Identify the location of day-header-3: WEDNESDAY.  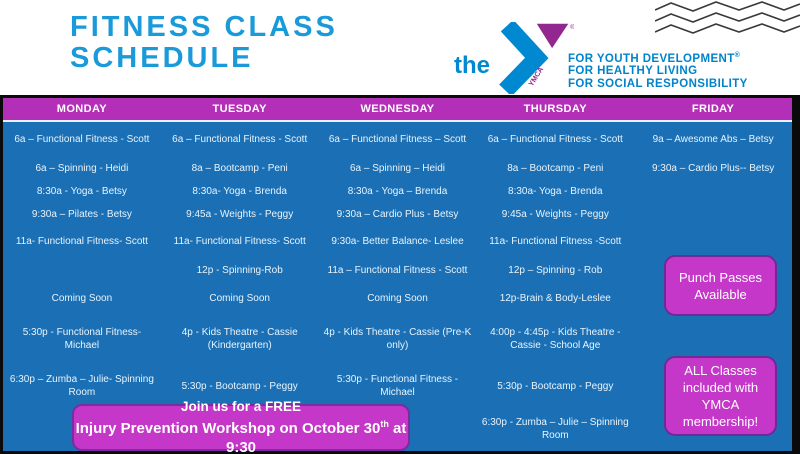
(397, 109).